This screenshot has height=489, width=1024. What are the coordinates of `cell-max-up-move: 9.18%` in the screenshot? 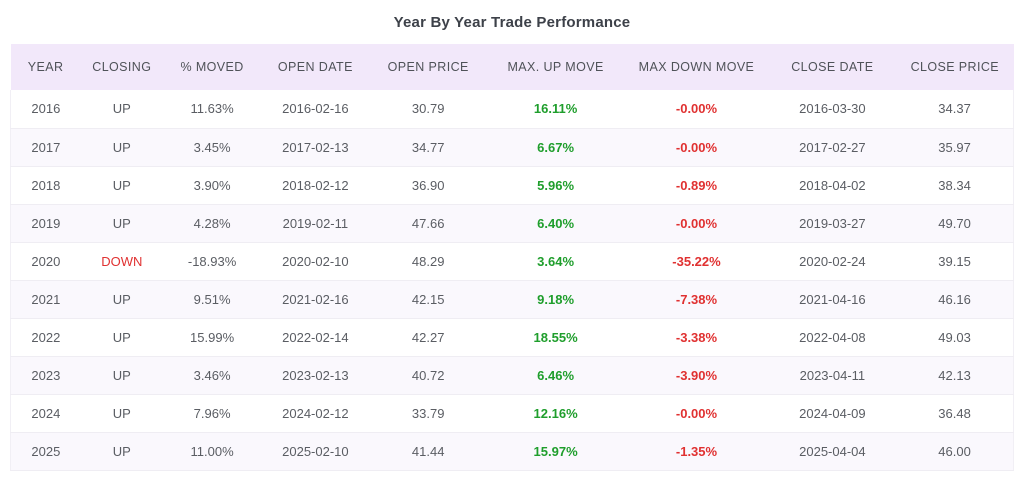 It's located at (555, 299).